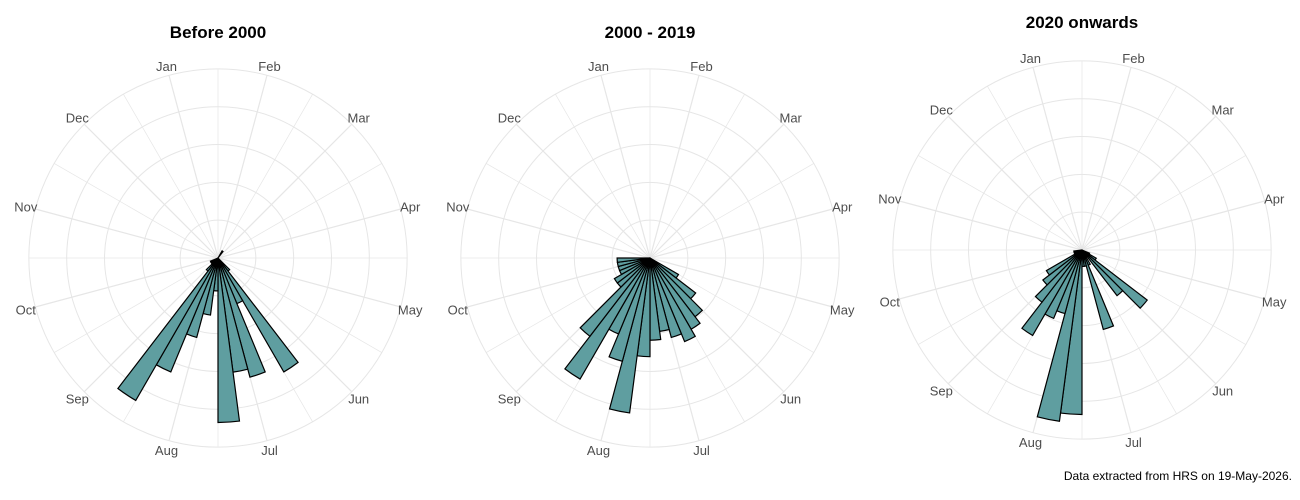 Image resolution: width=1300 pixels, height=500 pixels. Describe the element at coordinates (650, 32) in the screenshot. I see `chart-title: 2000 - 2019` at that location.